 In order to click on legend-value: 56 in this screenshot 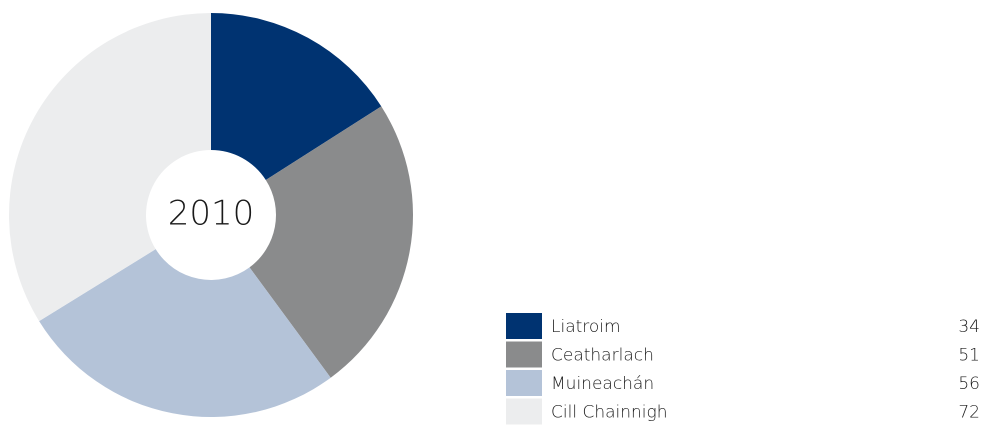, I will do `click(969, 384)`.